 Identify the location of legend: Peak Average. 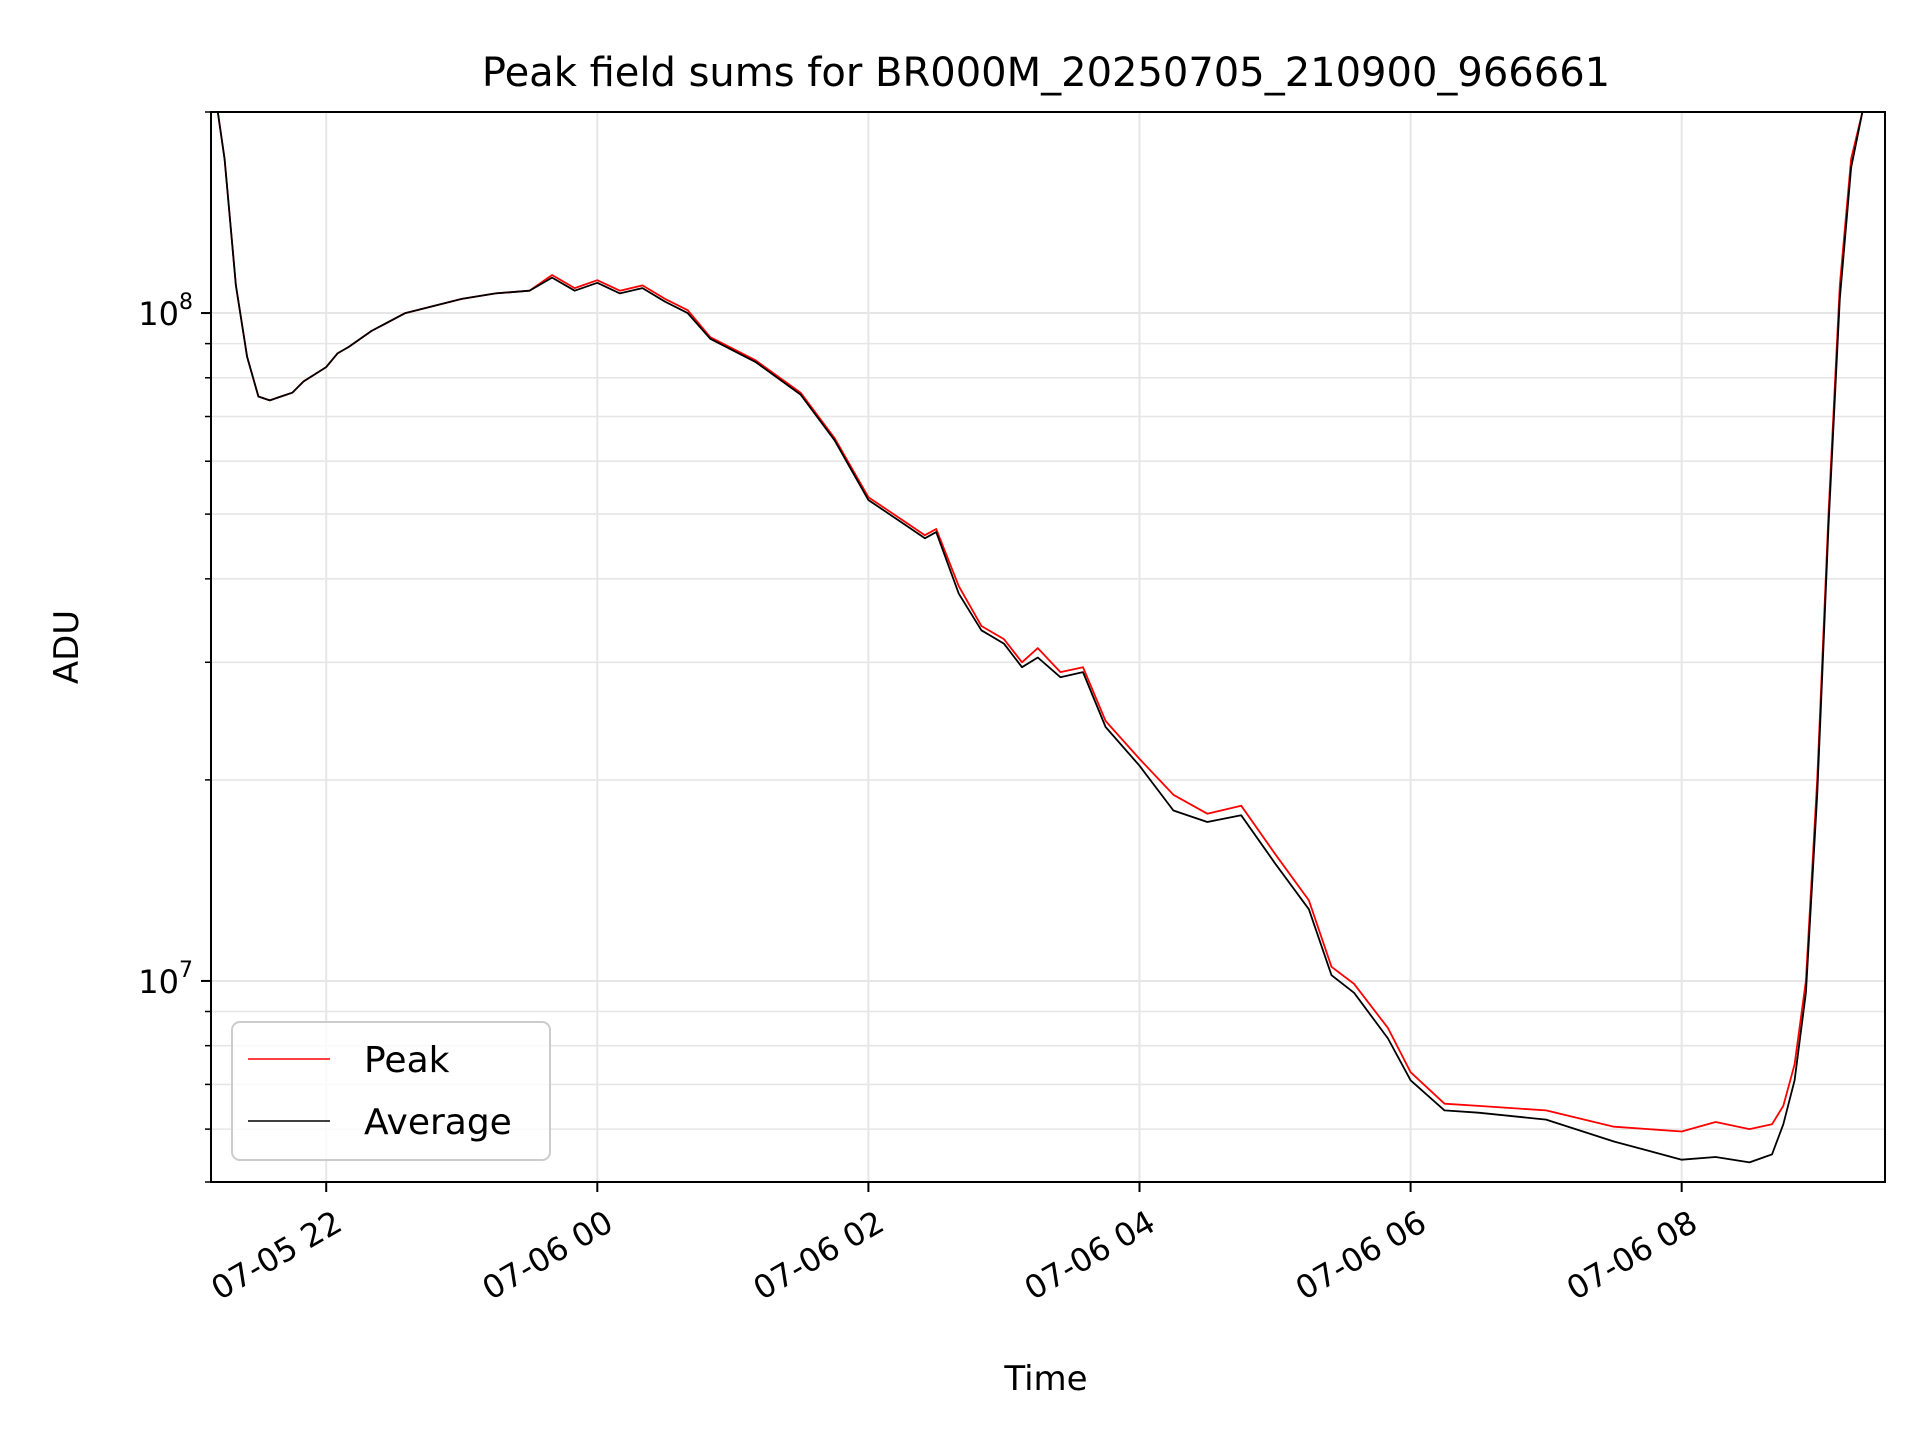
(391, 1091).